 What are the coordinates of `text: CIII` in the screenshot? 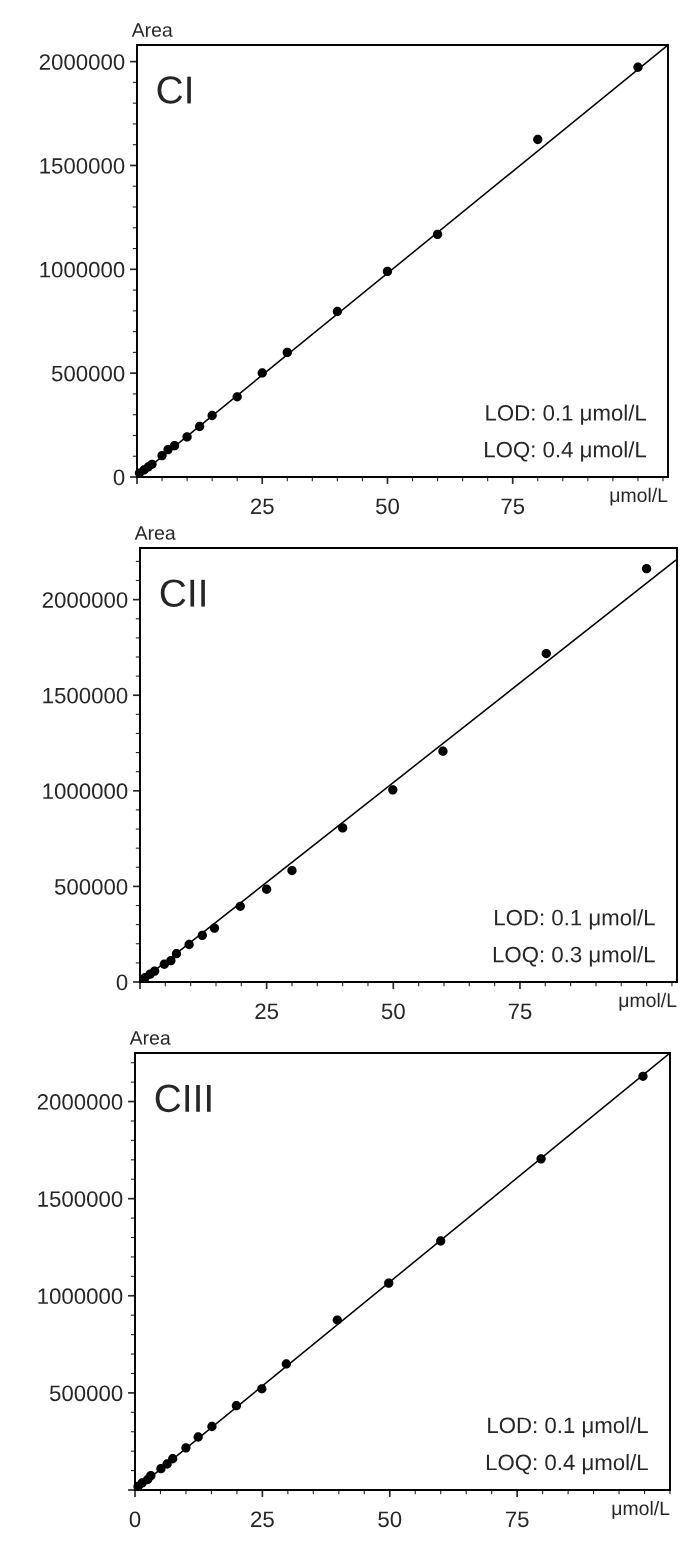 It's located at (183, 1098).